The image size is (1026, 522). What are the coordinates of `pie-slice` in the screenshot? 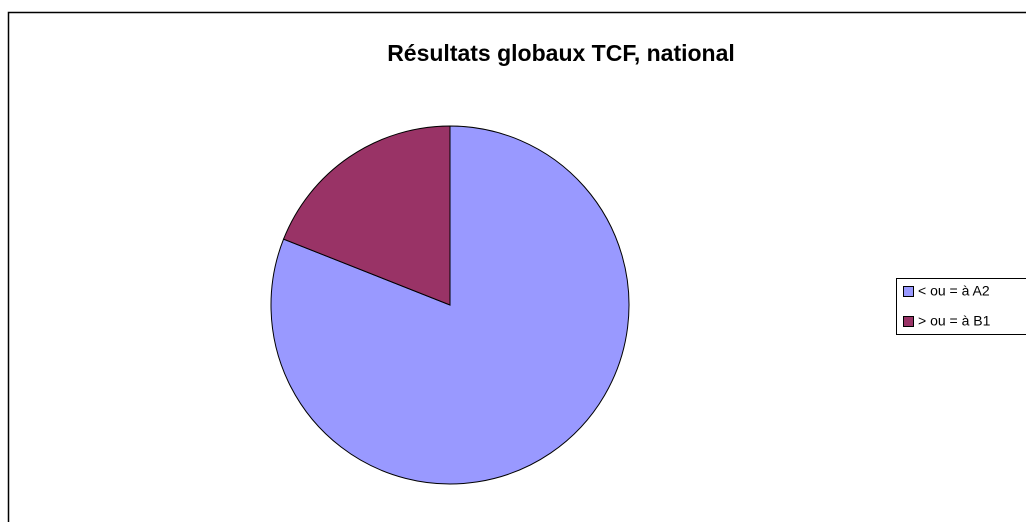 It's located at (366, 215).